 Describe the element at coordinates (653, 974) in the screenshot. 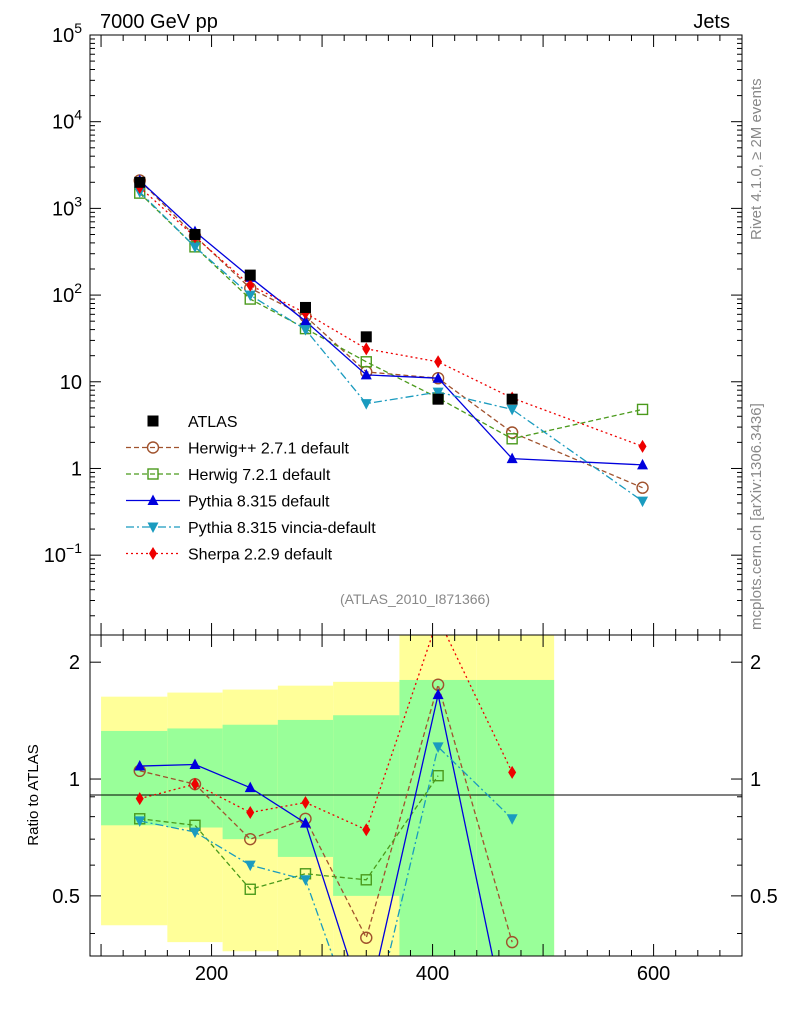

I see `x-tick-label: 600` at that location.